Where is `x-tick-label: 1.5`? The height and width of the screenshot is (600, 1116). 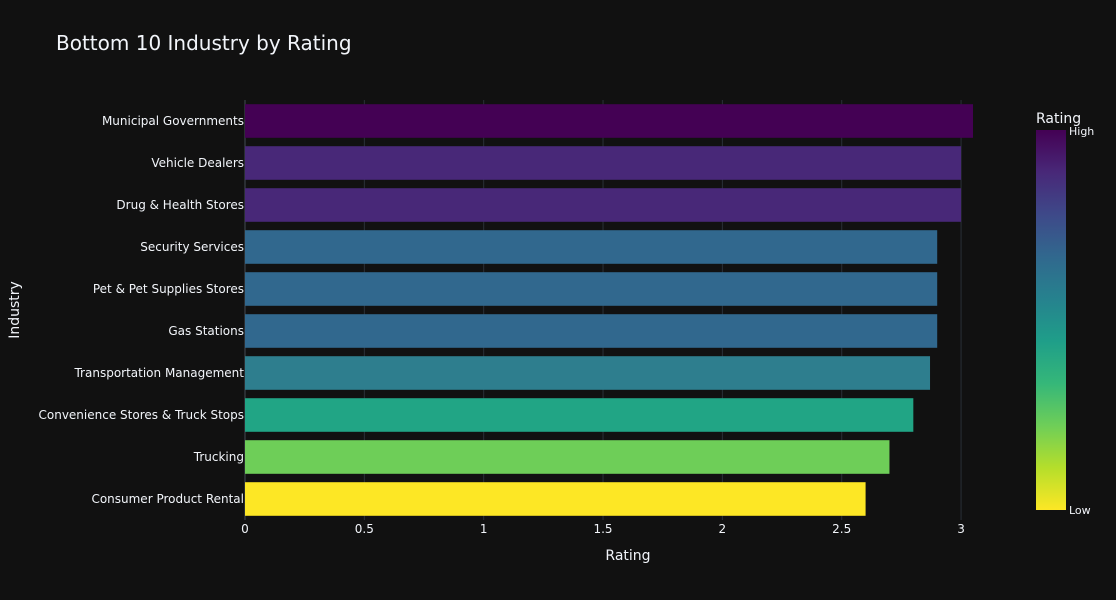 x-tick-label: 1.5 is located at coordinates (602, 529).